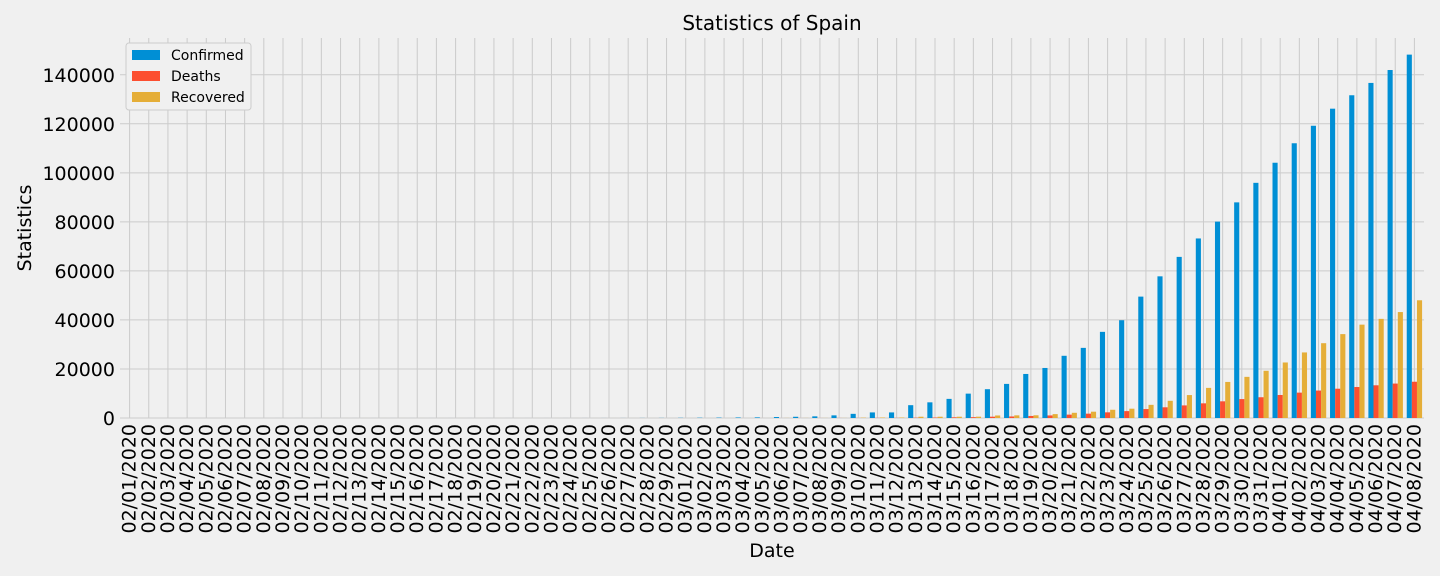 The width and height of the screenshot is (1440, 576). I want to click on y-tick-label-140000: 140000, so click(78, 76).